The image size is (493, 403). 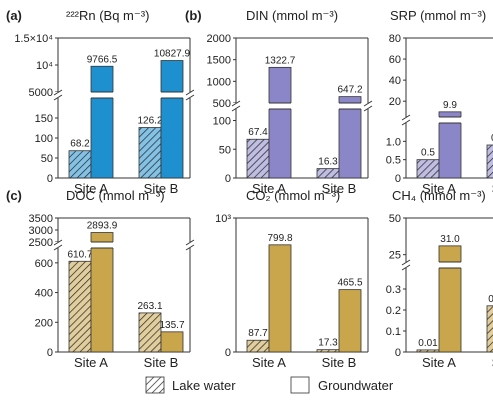 What do you see at coordinates (44, 66) in the screenshot?
I see `y-tick-label: 10⁴` at bounding box center [44, 66].